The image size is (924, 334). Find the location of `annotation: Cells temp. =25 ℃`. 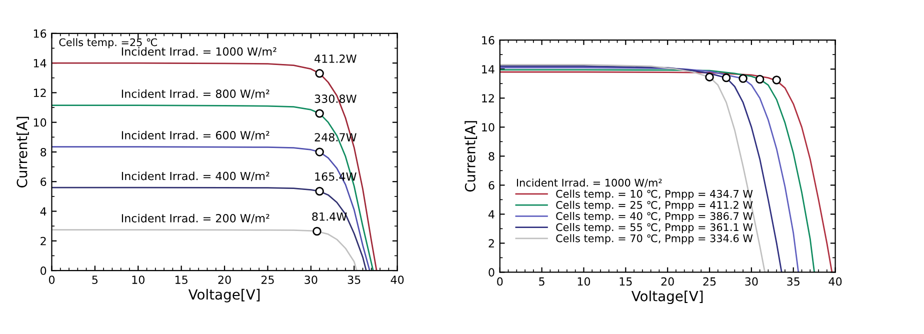

annotation: Cells temp. =25 ℃ is located at coordinates (108, 43).